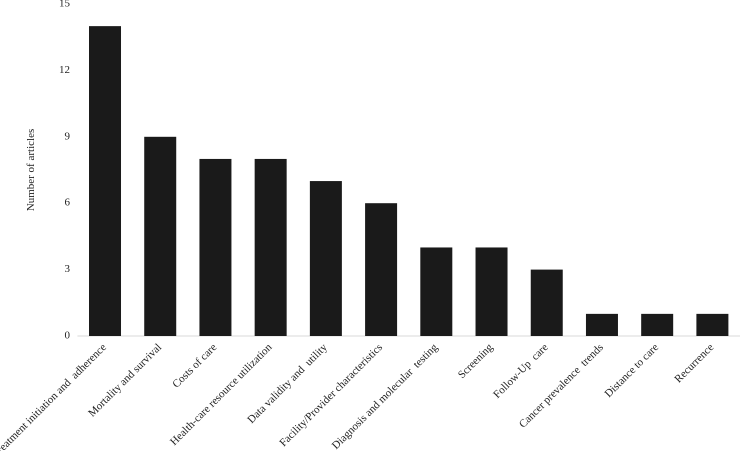 The image size is (740, 451). What do you see at coordinates (54, 396) in the screenshot?
I see `x-tick-label: Treatment initiation and adherence` at bounding box center [54, 396].